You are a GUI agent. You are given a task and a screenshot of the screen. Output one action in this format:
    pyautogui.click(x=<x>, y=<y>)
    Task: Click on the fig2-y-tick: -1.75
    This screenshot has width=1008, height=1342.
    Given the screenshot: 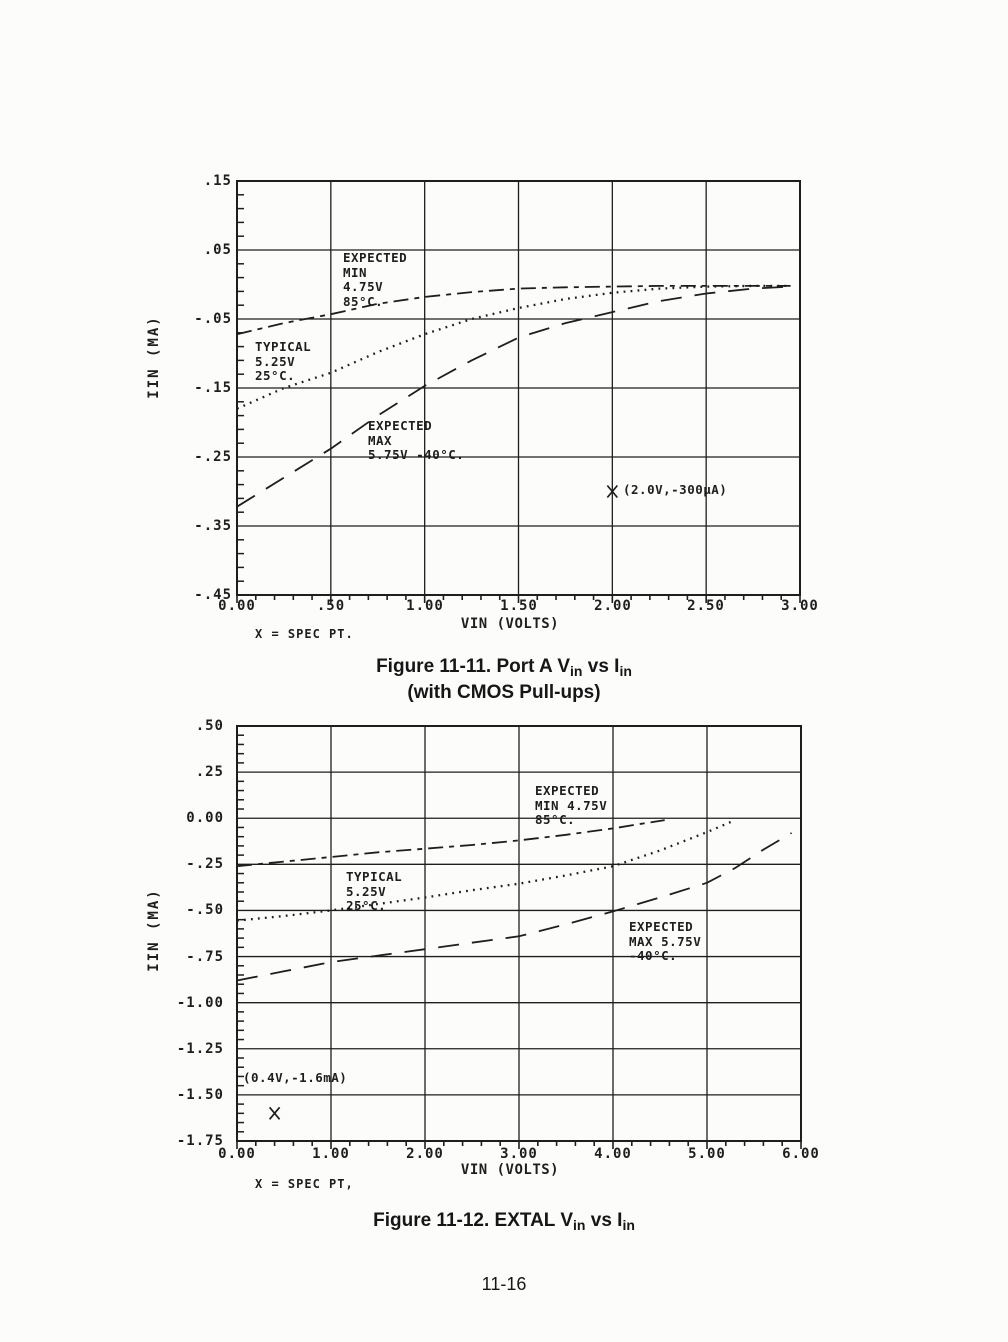 What is the action you would take?
    pyautogui.click(x=200, y=1141)
    